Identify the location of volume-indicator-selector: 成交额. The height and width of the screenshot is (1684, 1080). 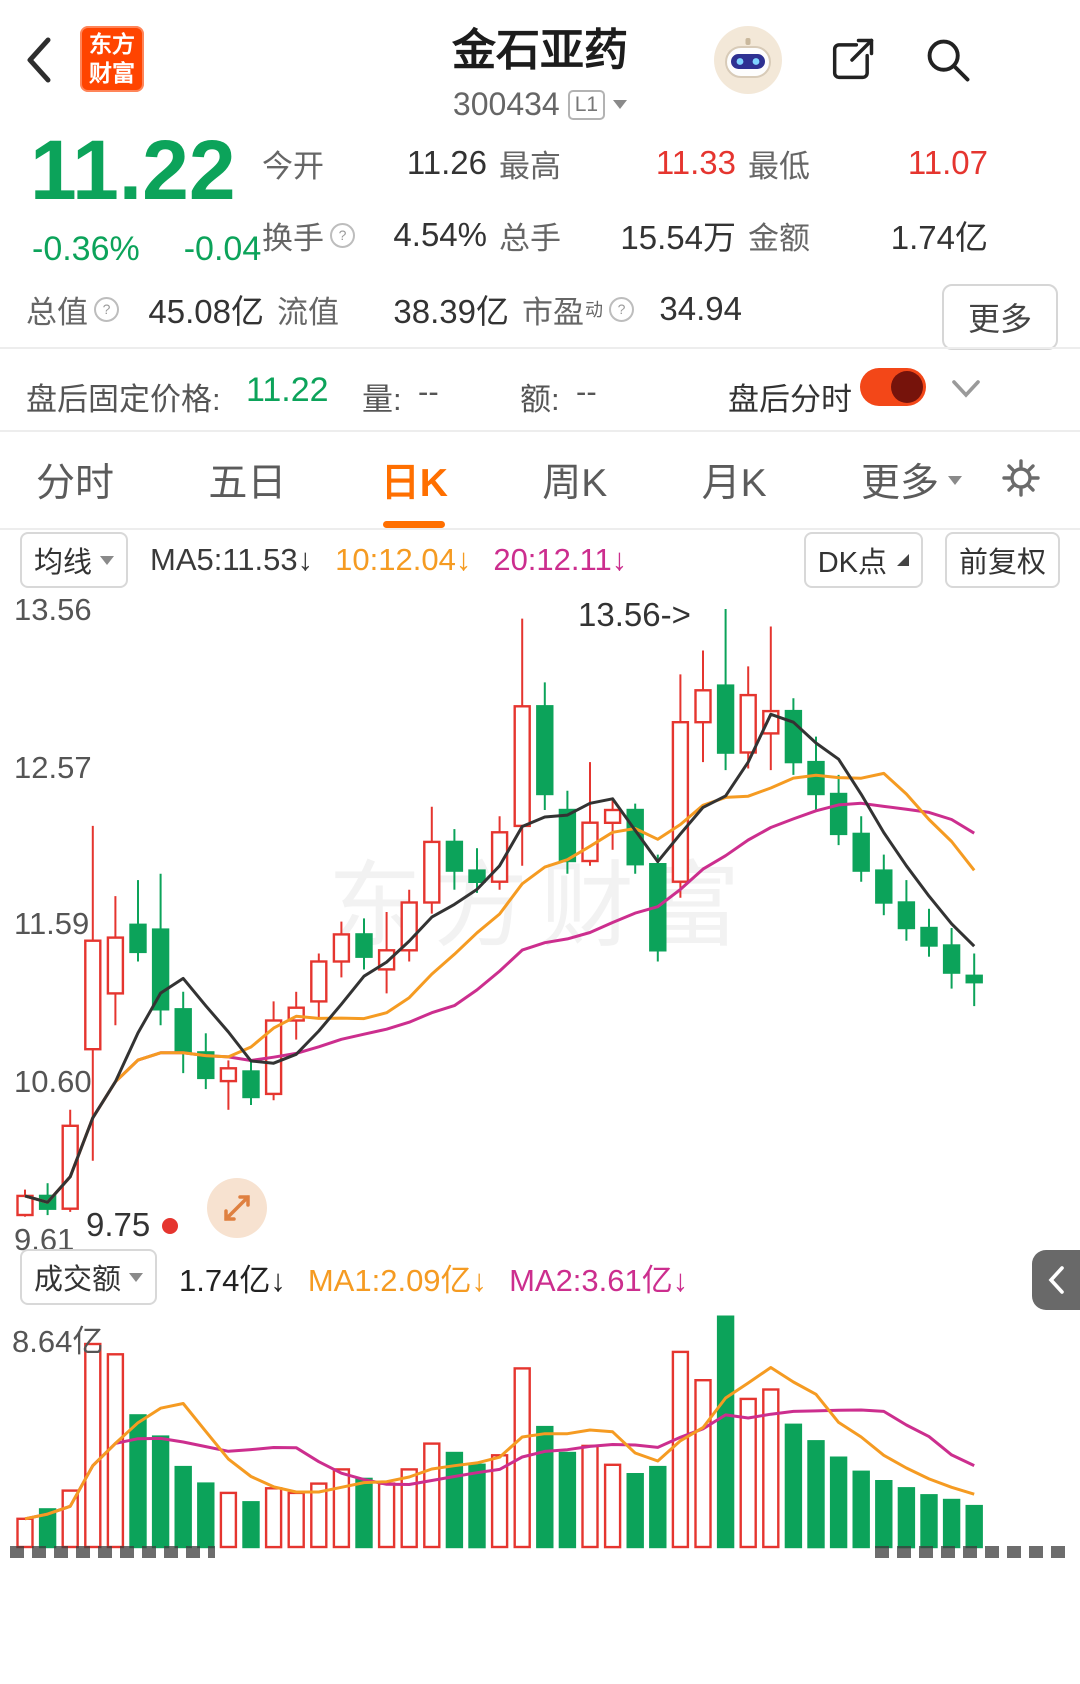
(89, 1277).